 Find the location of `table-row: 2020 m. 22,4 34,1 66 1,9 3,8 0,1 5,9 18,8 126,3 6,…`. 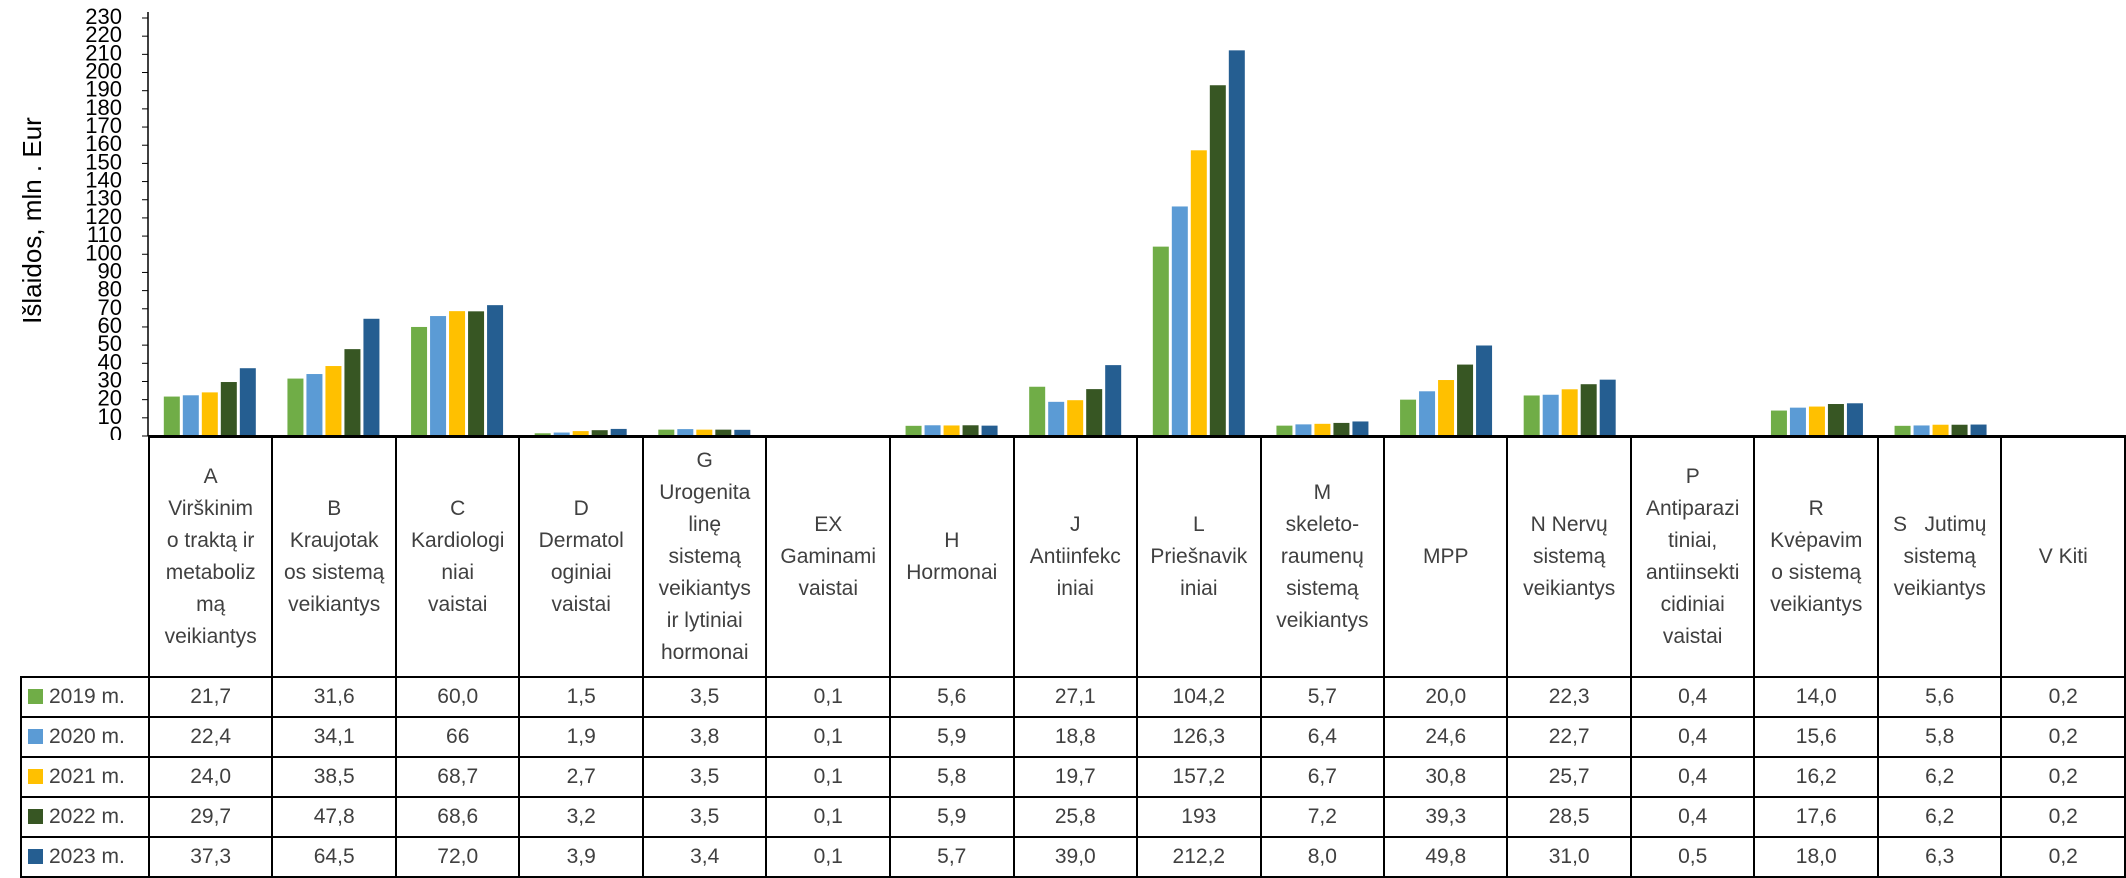

table-row: 2020 m. 22,4 34,1 66 1,9 3,8 0,1 5,9 18,8 126,3 6,… is located at coordinates (1073, 737).